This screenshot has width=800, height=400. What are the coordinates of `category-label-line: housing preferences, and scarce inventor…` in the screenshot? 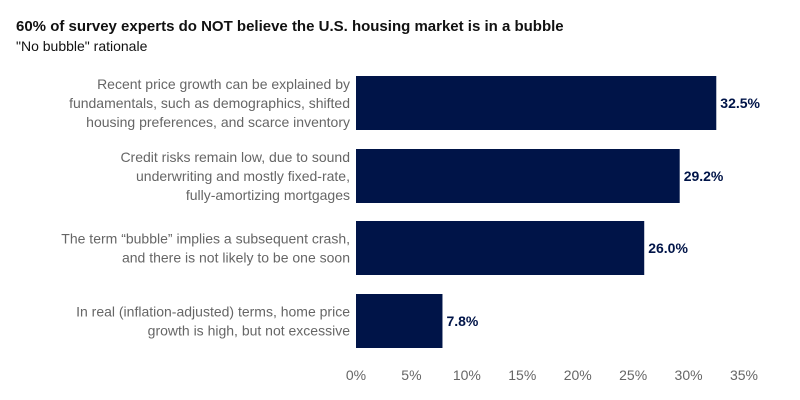 It's located at (218, 122).